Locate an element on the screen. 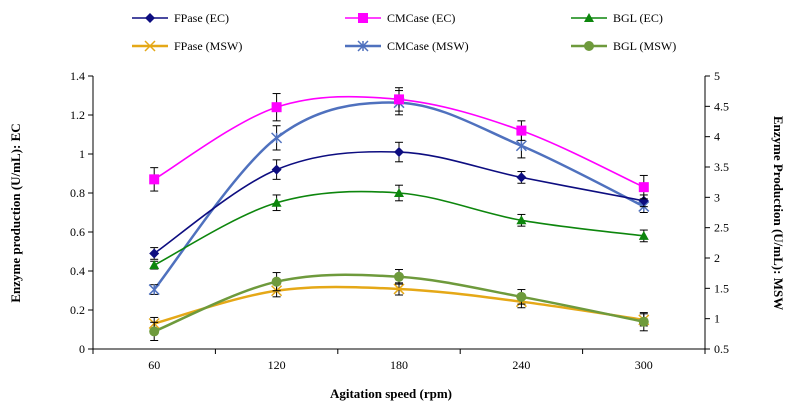  legend-item: BGL (EC) is located at coordinates (617, 18).